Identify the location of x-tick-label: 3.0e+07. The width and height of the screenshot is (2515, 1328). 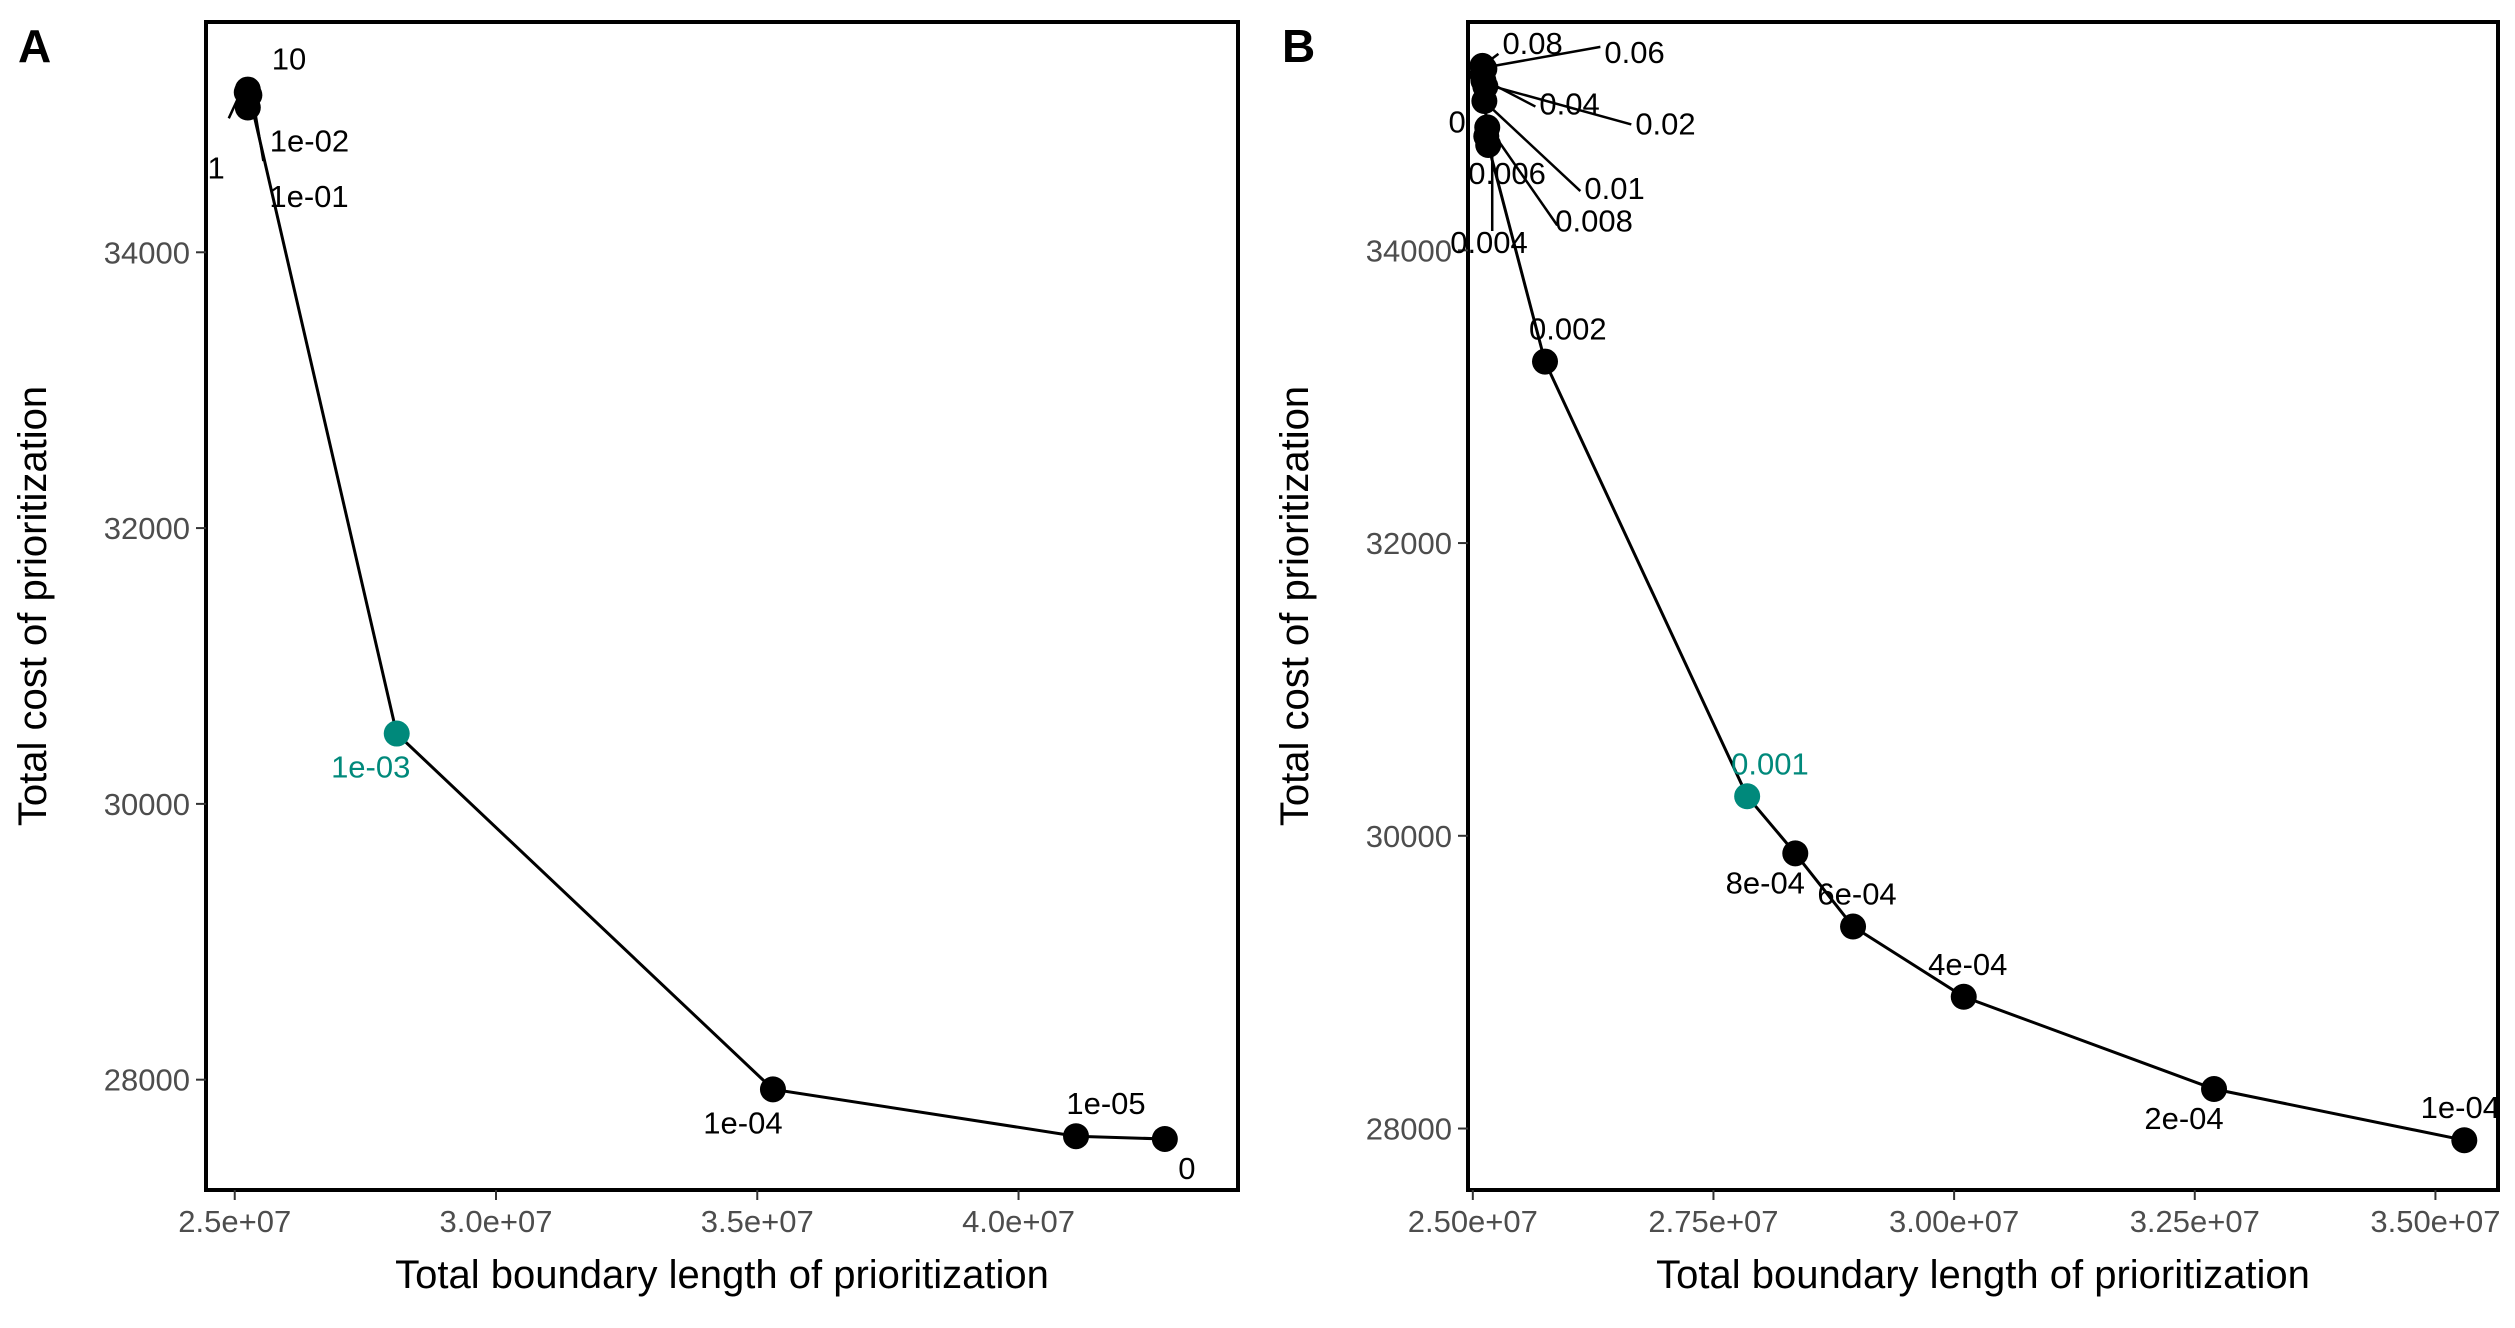
(496, 1221).